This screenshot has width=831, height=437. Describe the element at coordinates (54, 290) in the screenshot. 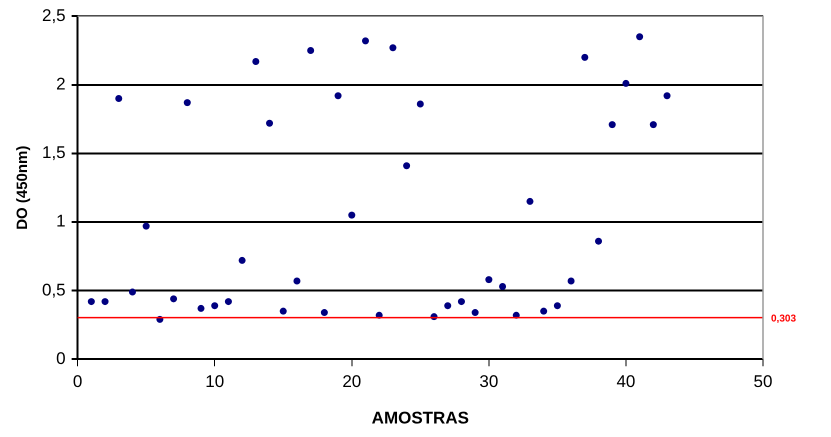

I see `y-tick-label: 0,5` at that location.